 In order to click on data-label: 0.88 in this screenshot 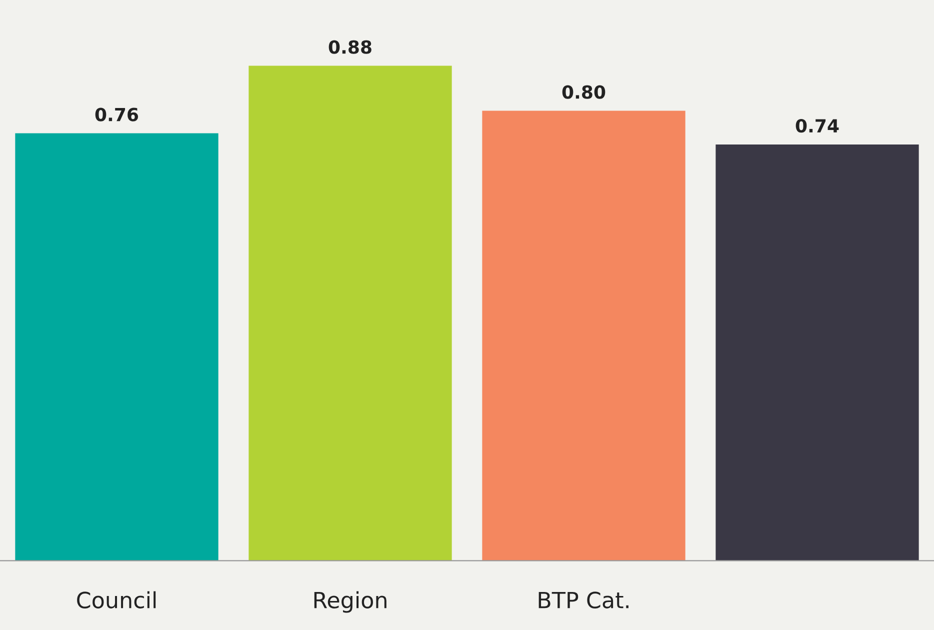, I will do `click(350, 47)`.